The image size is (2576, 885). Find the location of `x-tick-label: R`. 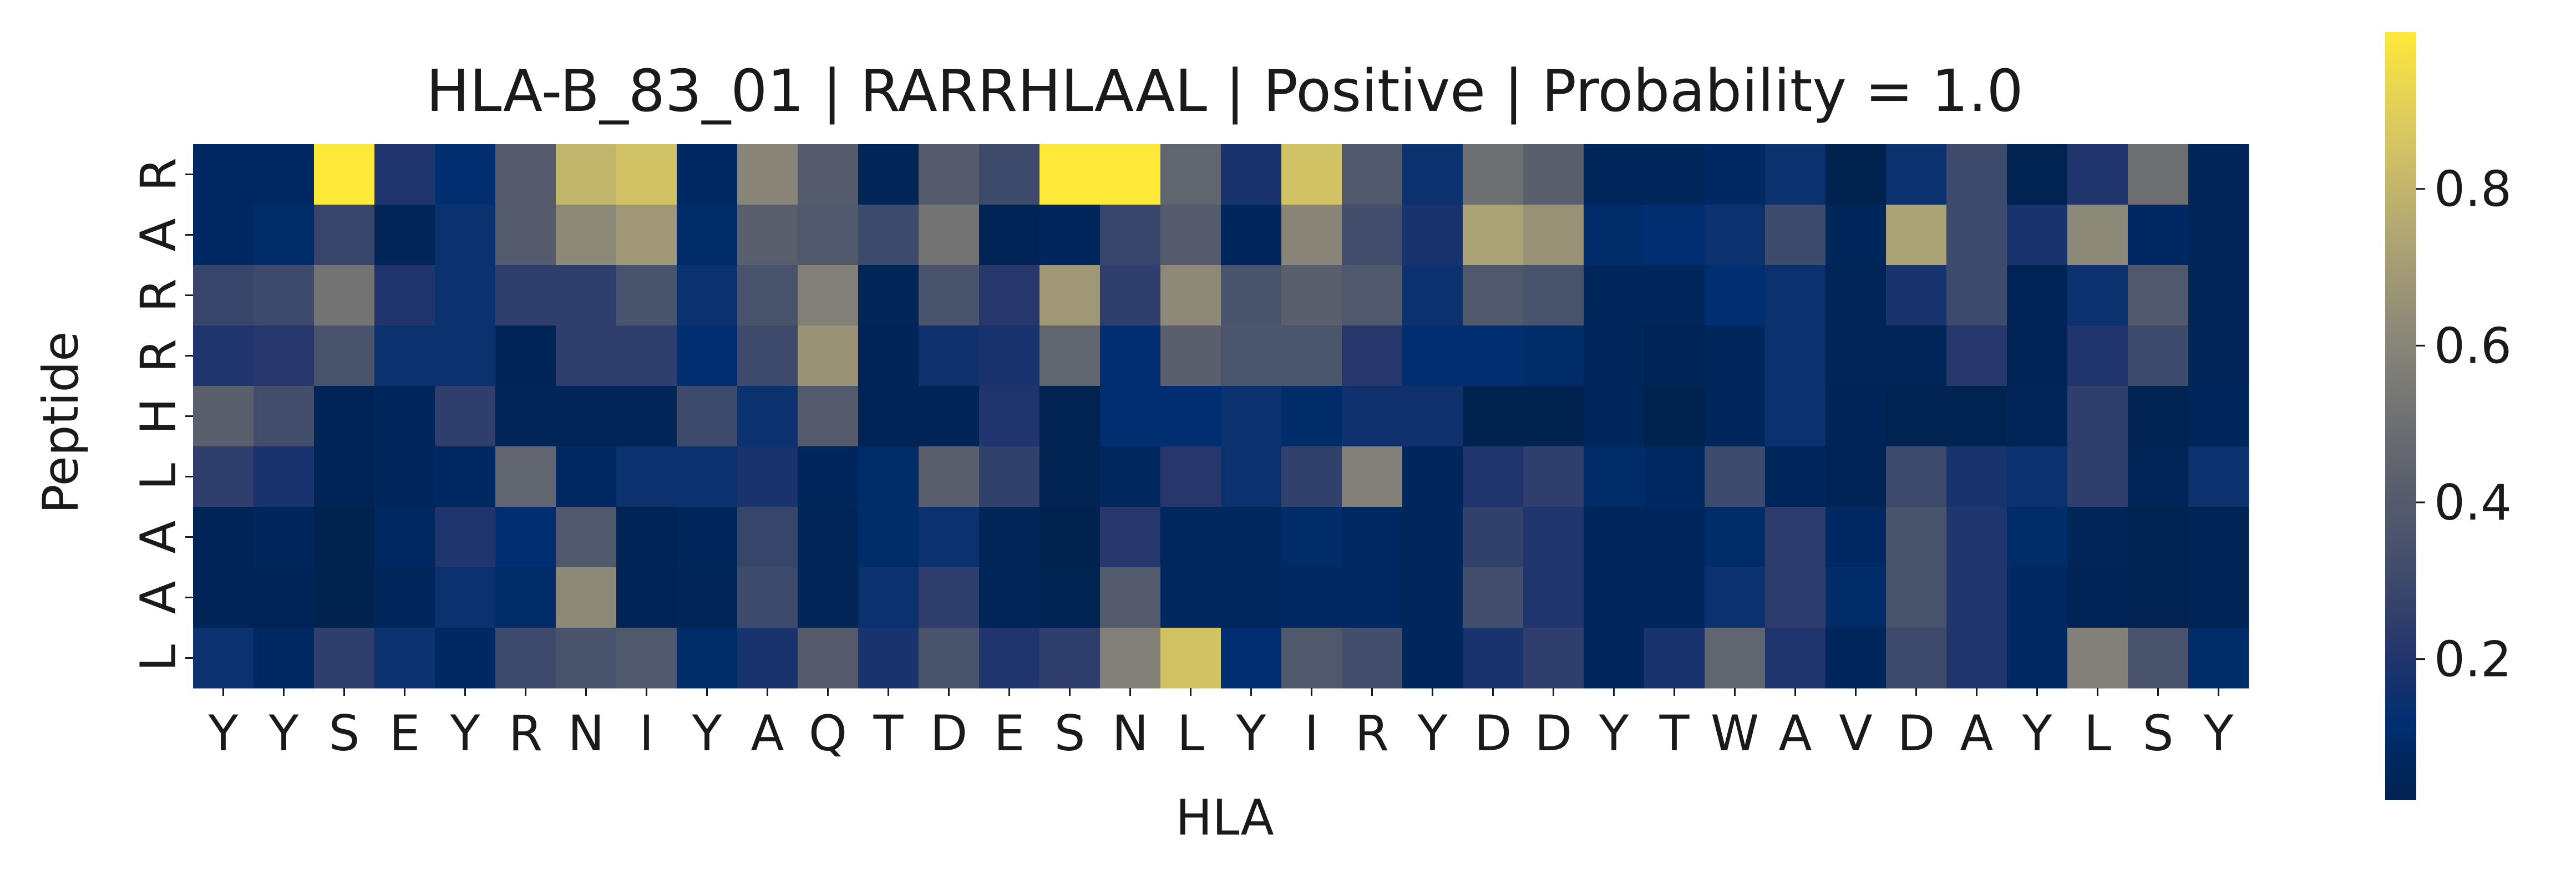

x-tick-label: R is located at coordinates (1372, 733).